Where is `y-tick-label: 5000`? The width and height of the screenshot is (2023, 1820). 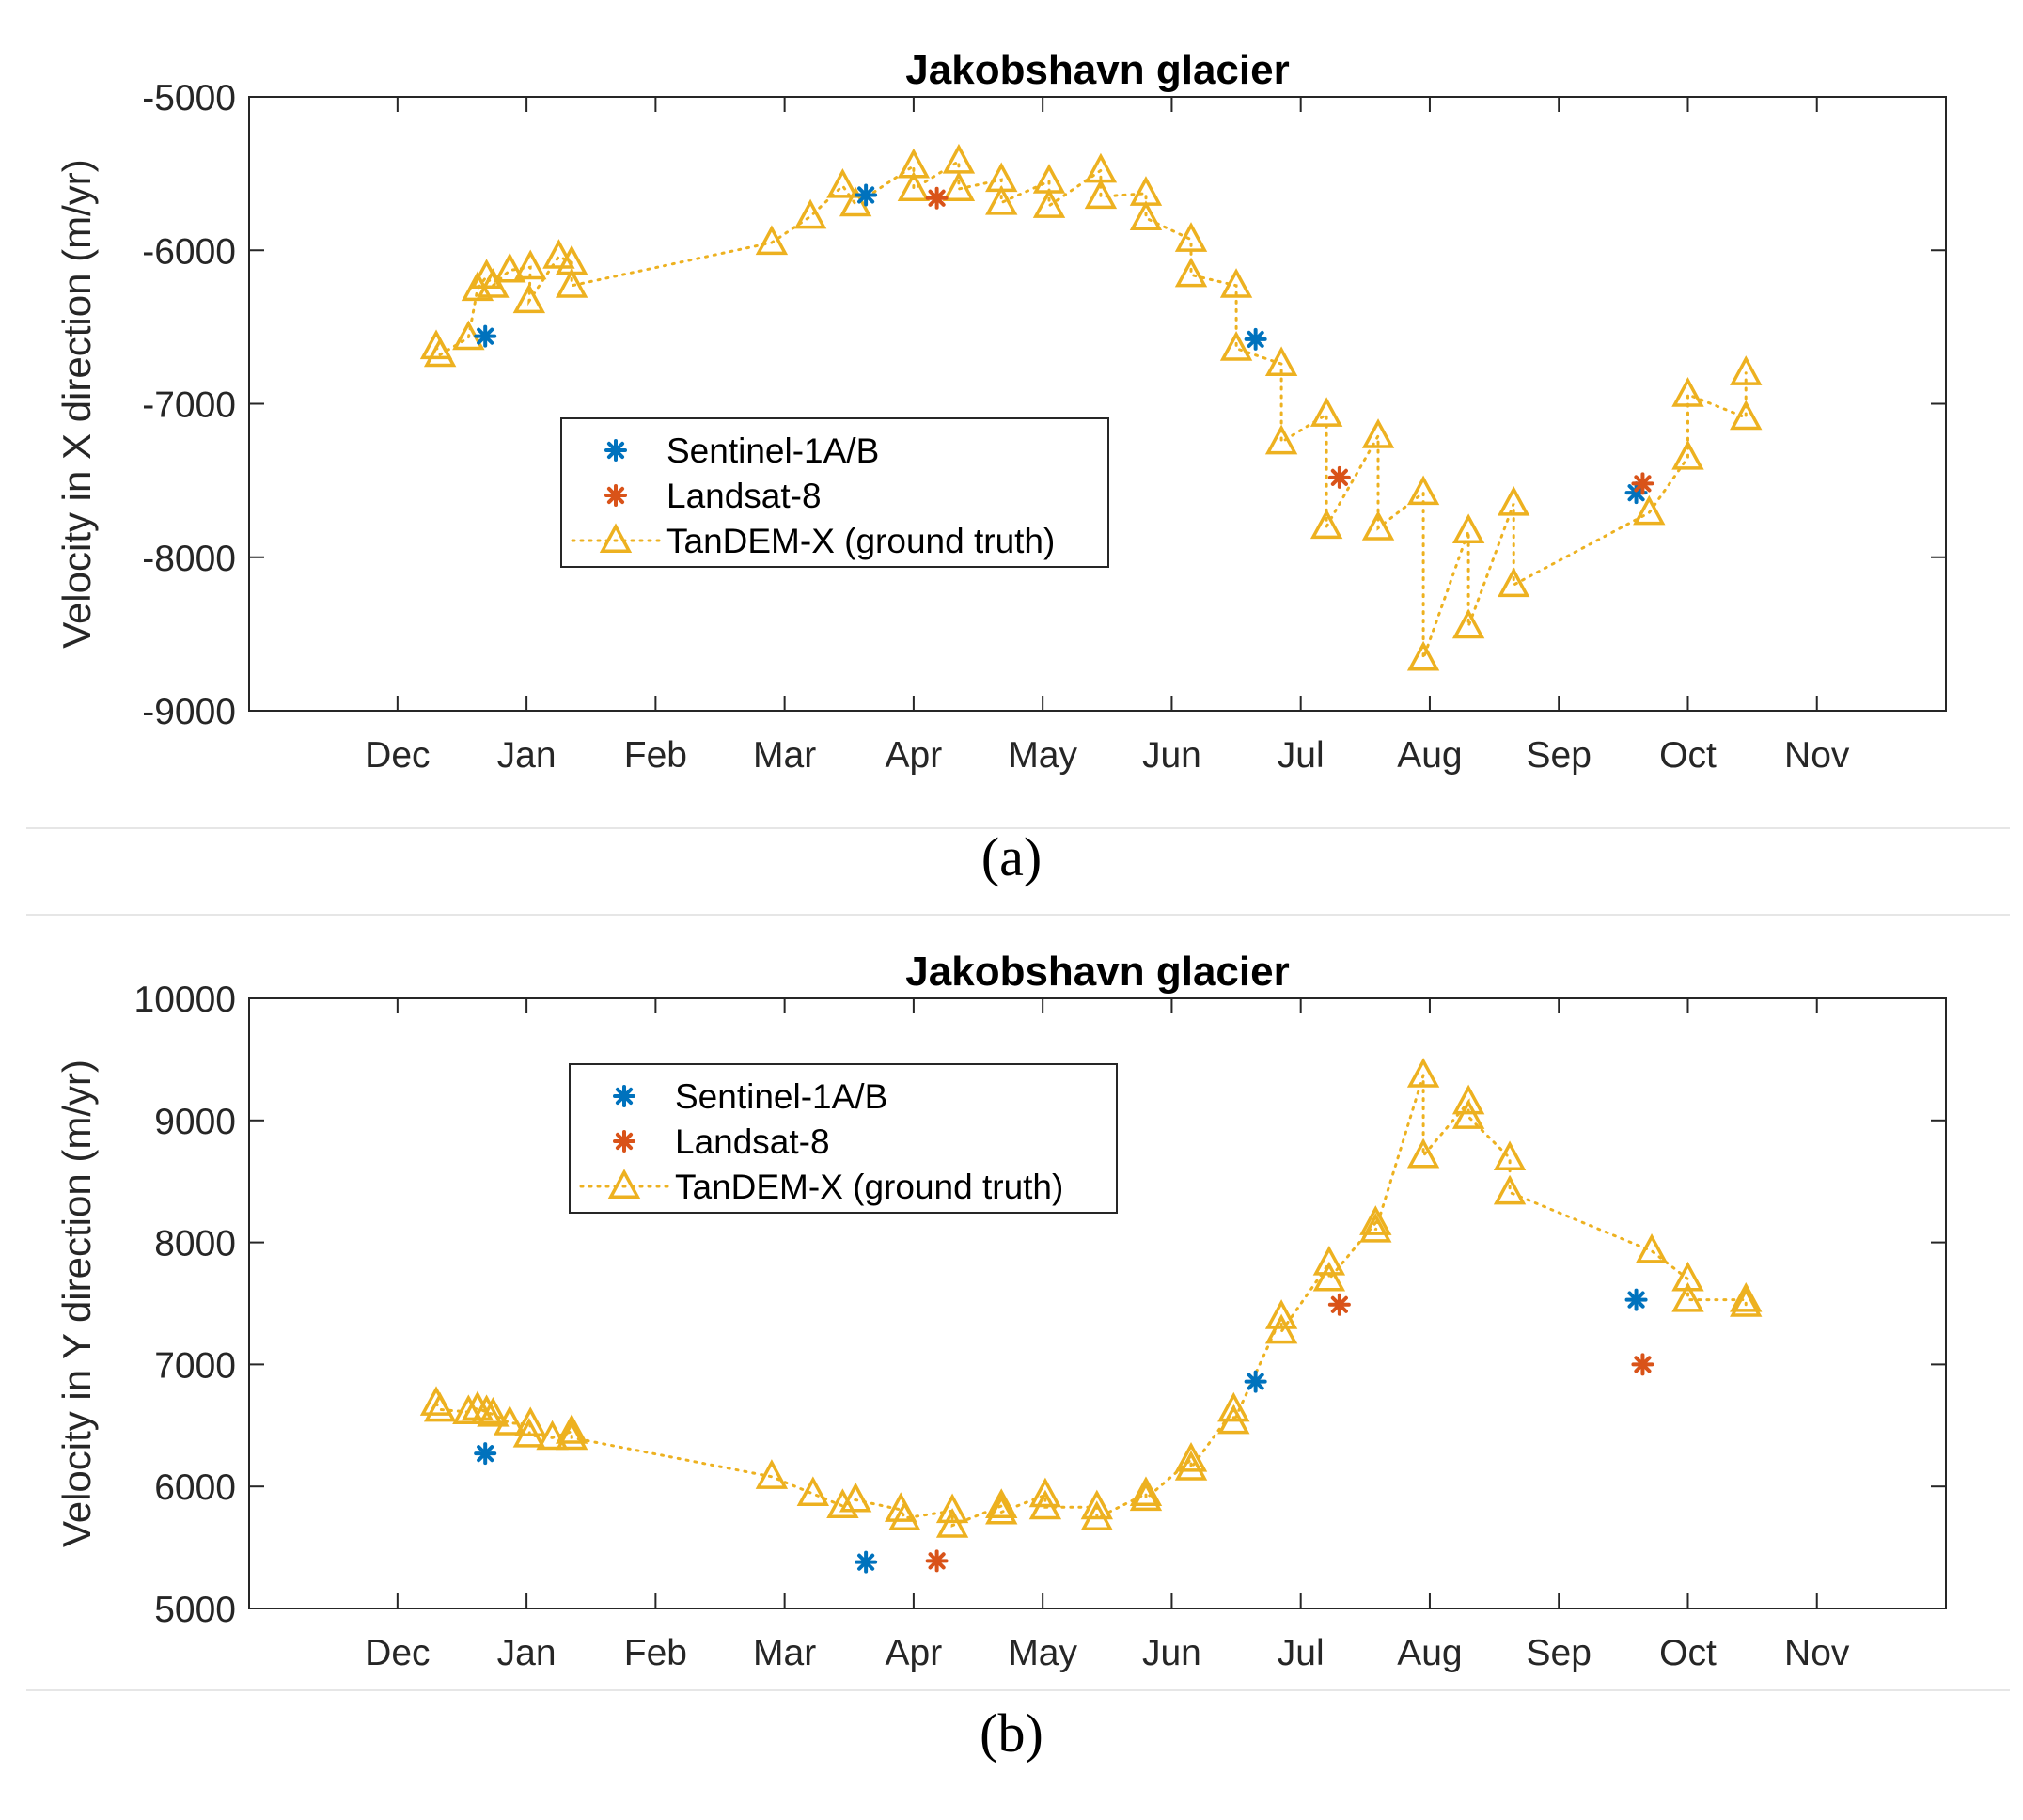
y-tick-label: 5000 is located at coordinates (195, 1610).